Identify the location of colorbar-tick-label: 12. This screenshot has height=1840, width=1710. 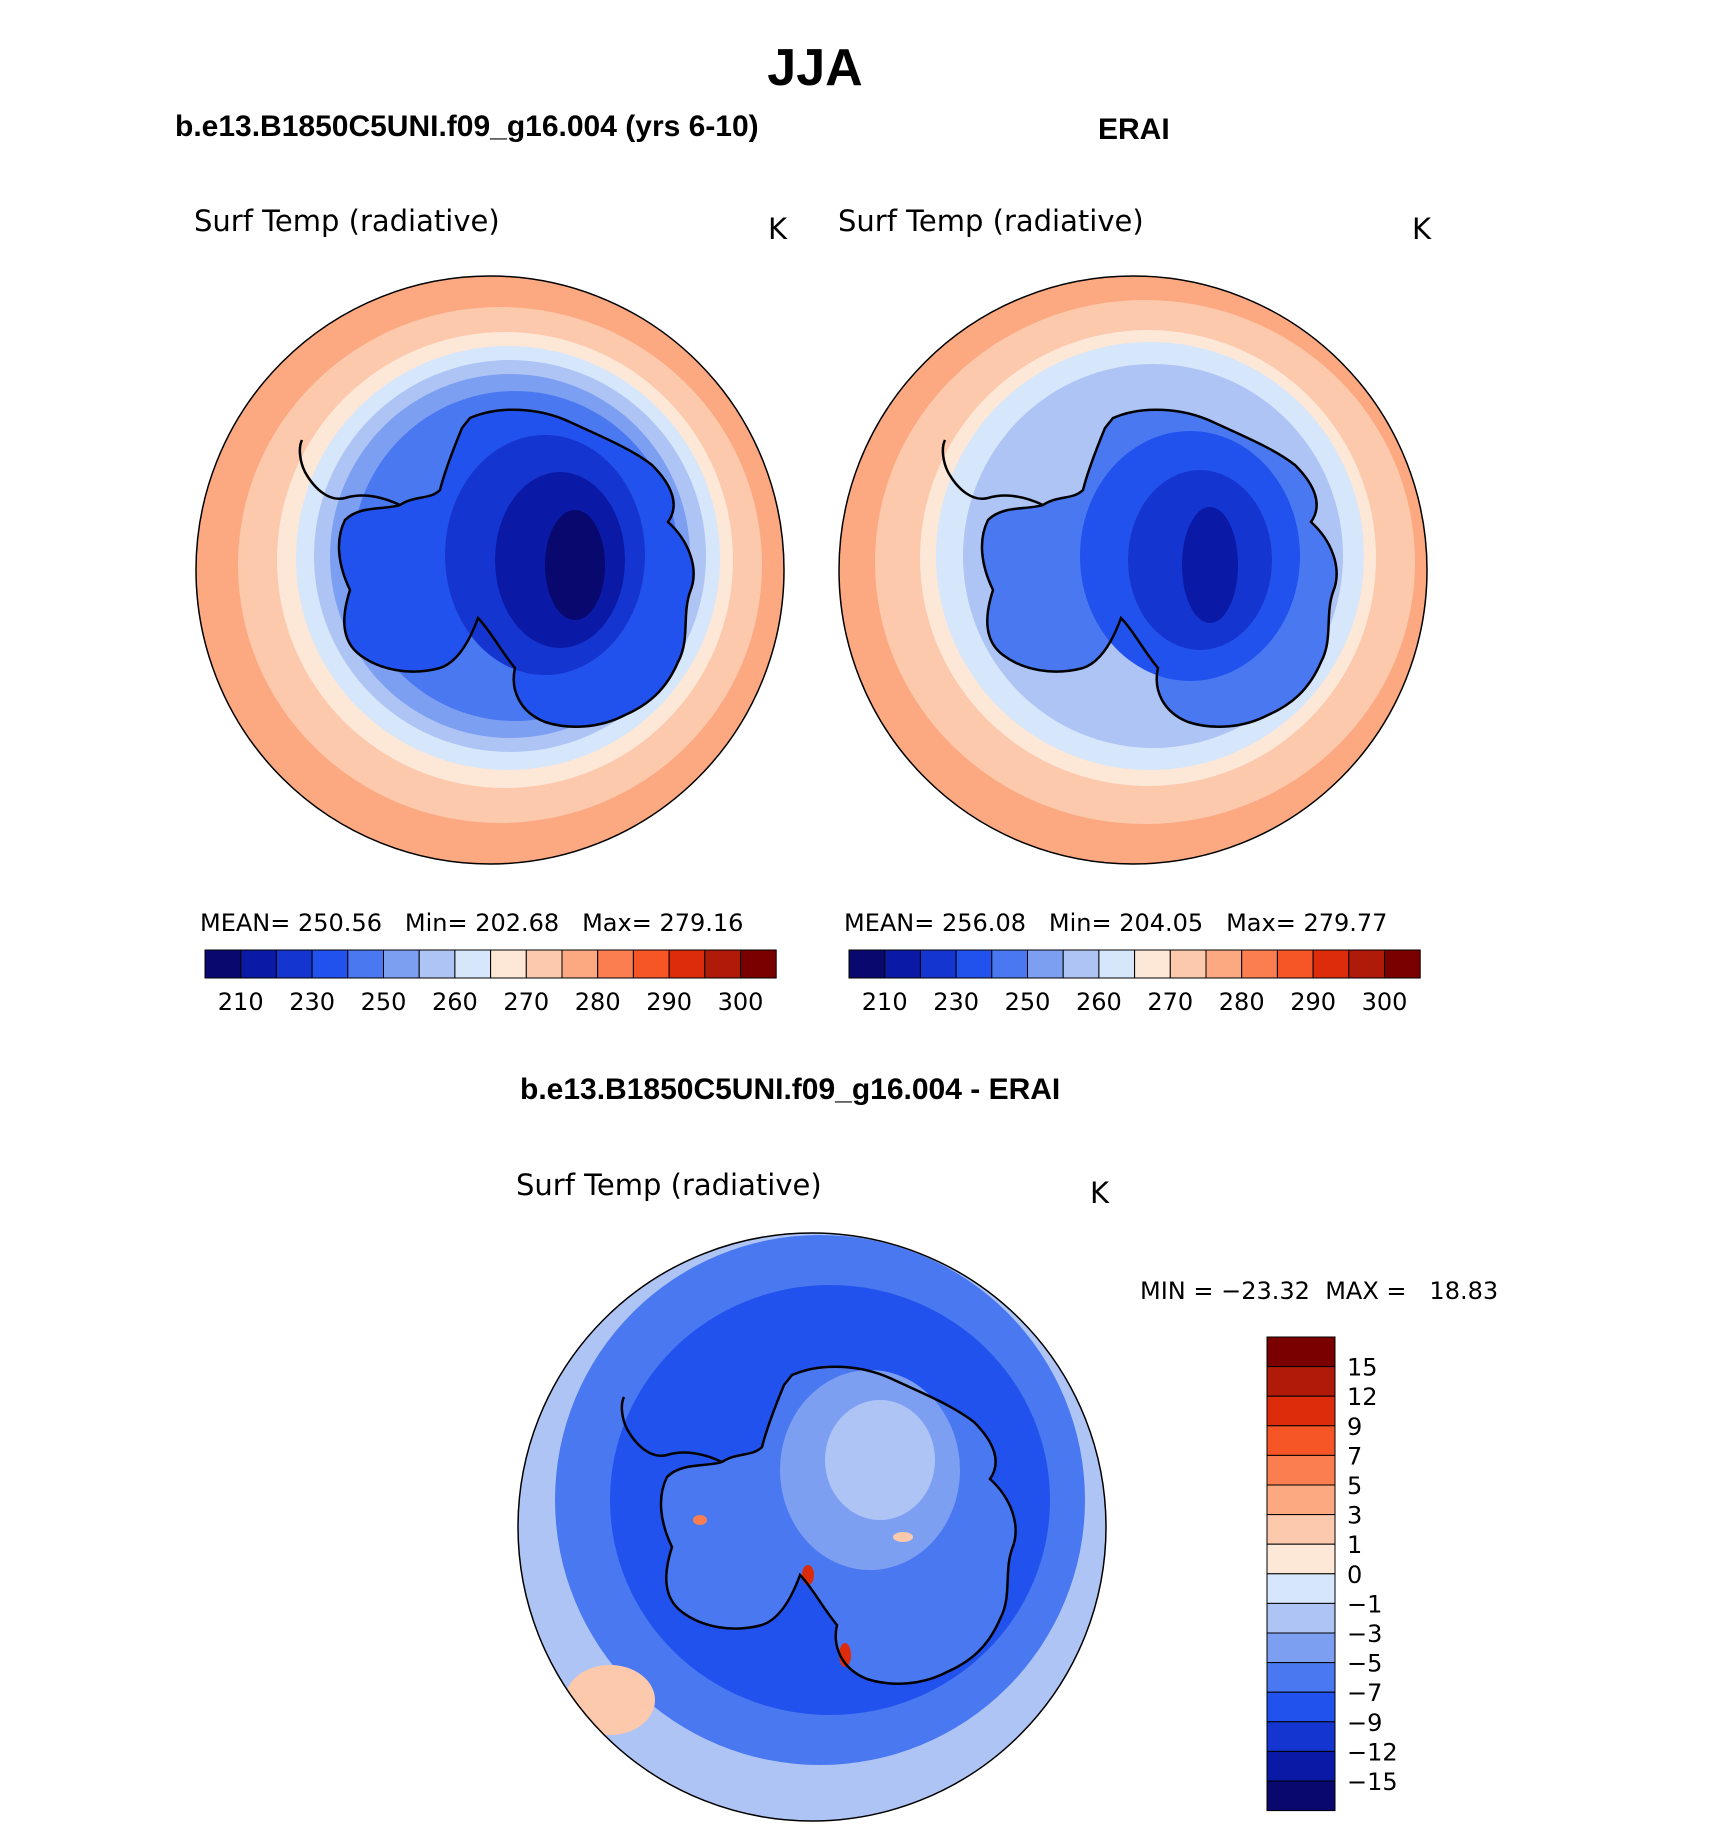
(1362, 1397).